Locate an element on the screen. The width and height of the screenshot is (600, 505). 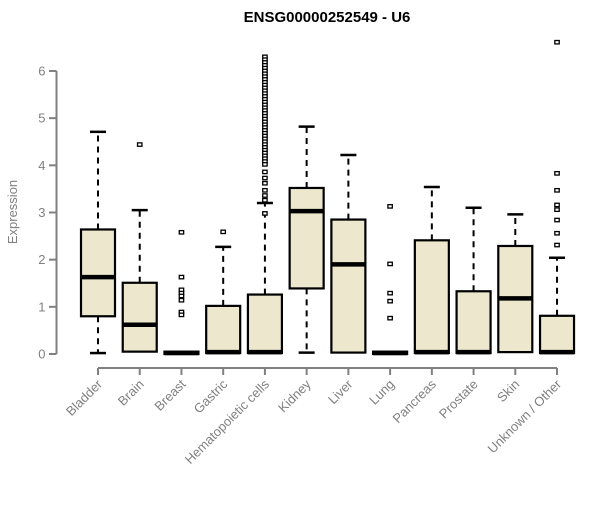
y-tick-label: 1 is located at coordinates (41, 306).